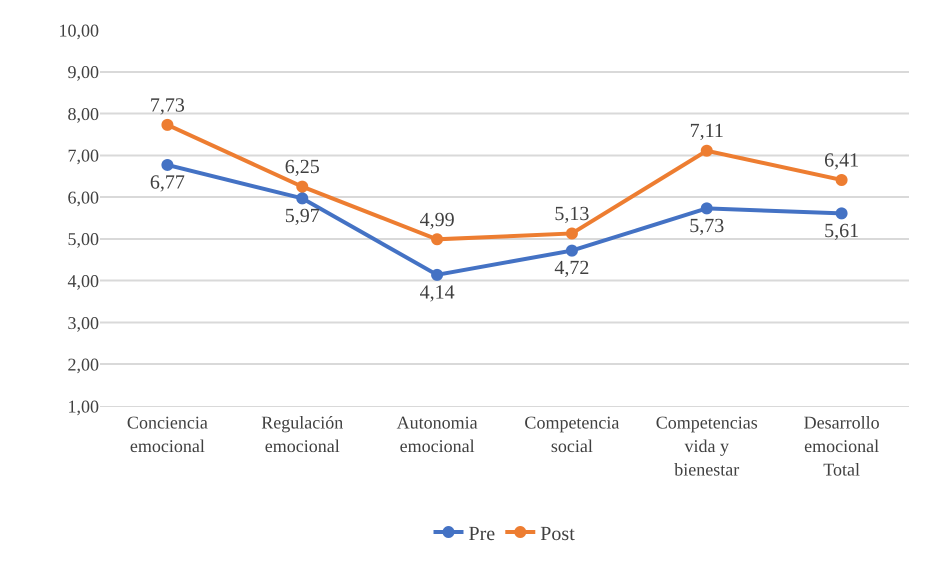 This screenshot has width=929, height=562. What do you see at coordinates (78, 30) in the screenshot?
I see `y-tick-label: 10,00` at bounding box center [78, 30].